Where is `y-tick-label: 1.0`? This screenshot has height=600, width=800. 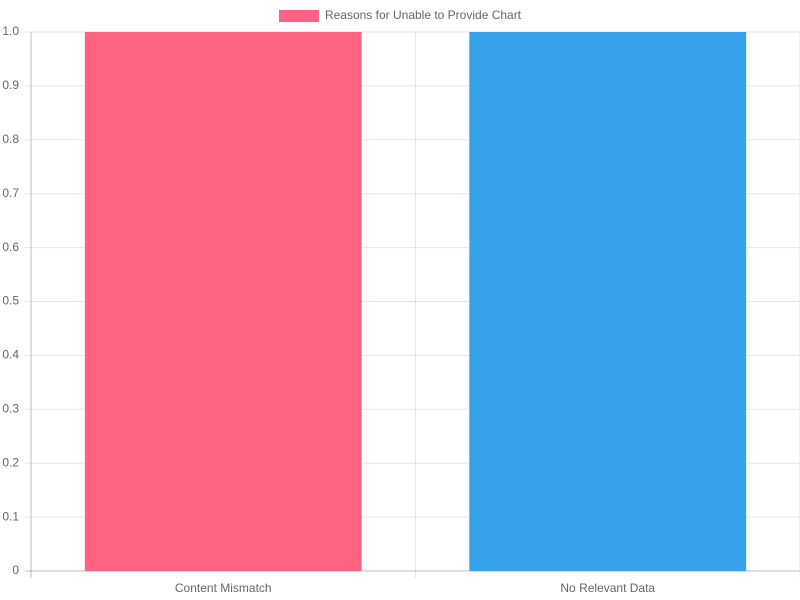 y-tick-label: 1.0 is located at coordinates (10, 31).